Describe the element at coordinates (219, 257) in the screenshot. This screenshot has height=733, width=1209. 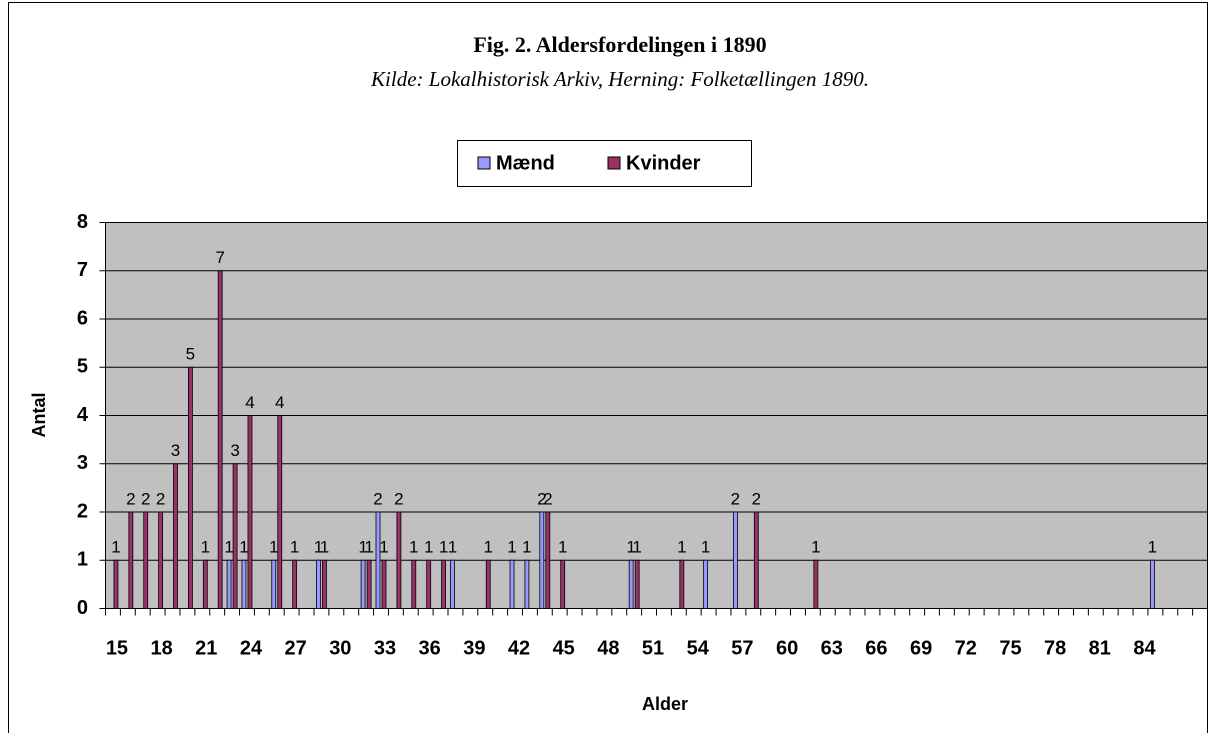
I see `data-label: 7` at that location.